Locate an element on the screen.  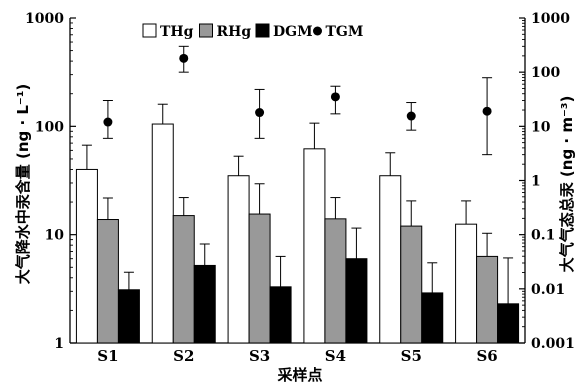
category-label: S5 is located at coordinates (411, 356).